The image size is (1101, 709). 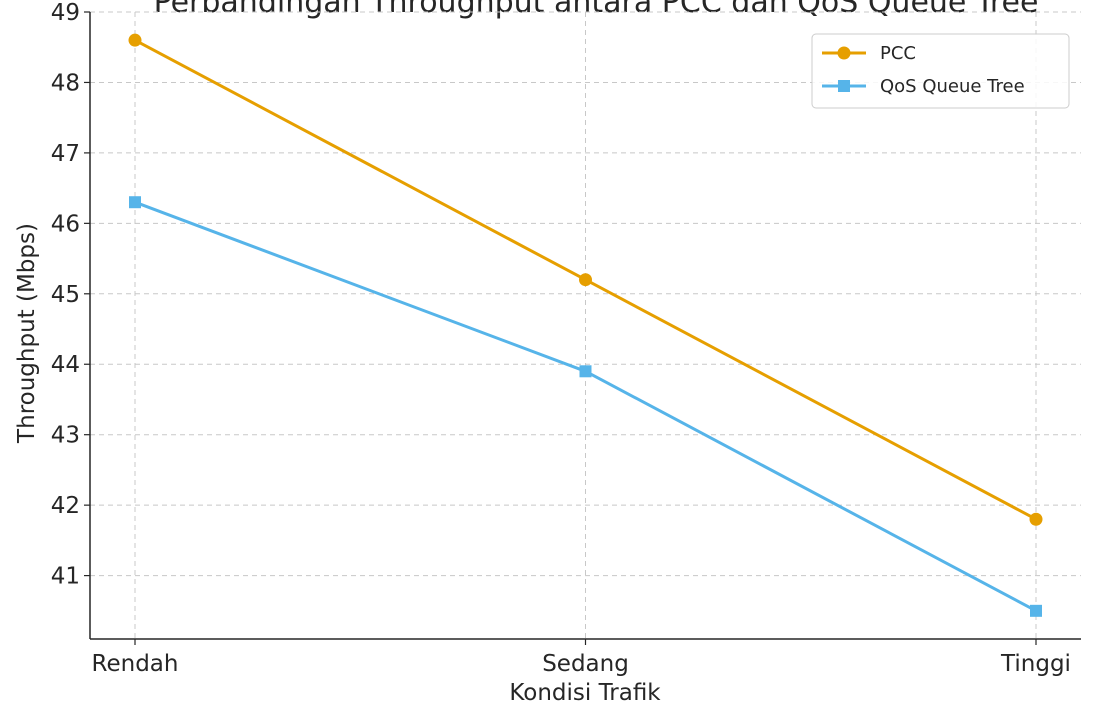 What do you see at coordinates (65, 154) in the screenshot?
I see `y-tick-label: 47` at bounding box center [65, 154].